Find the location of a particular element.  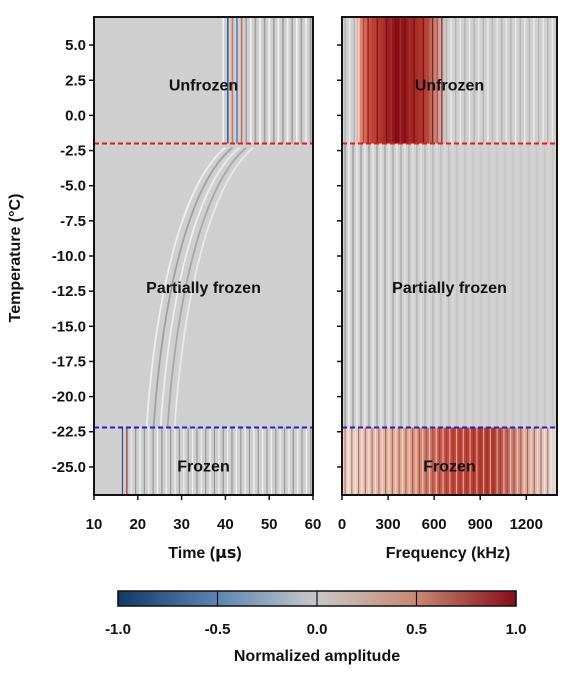

colorbar-tick-label: -0.5 is located at coordinates (218, 629).